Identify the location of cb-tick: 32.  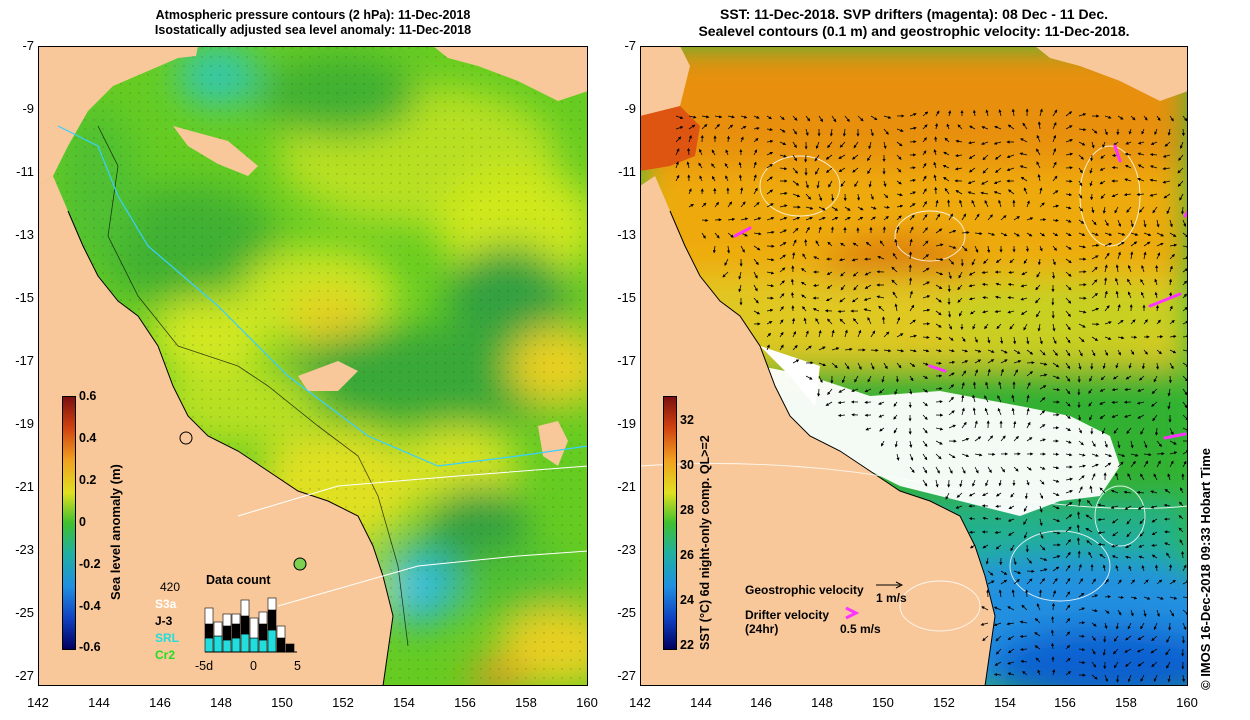
(687, 420).